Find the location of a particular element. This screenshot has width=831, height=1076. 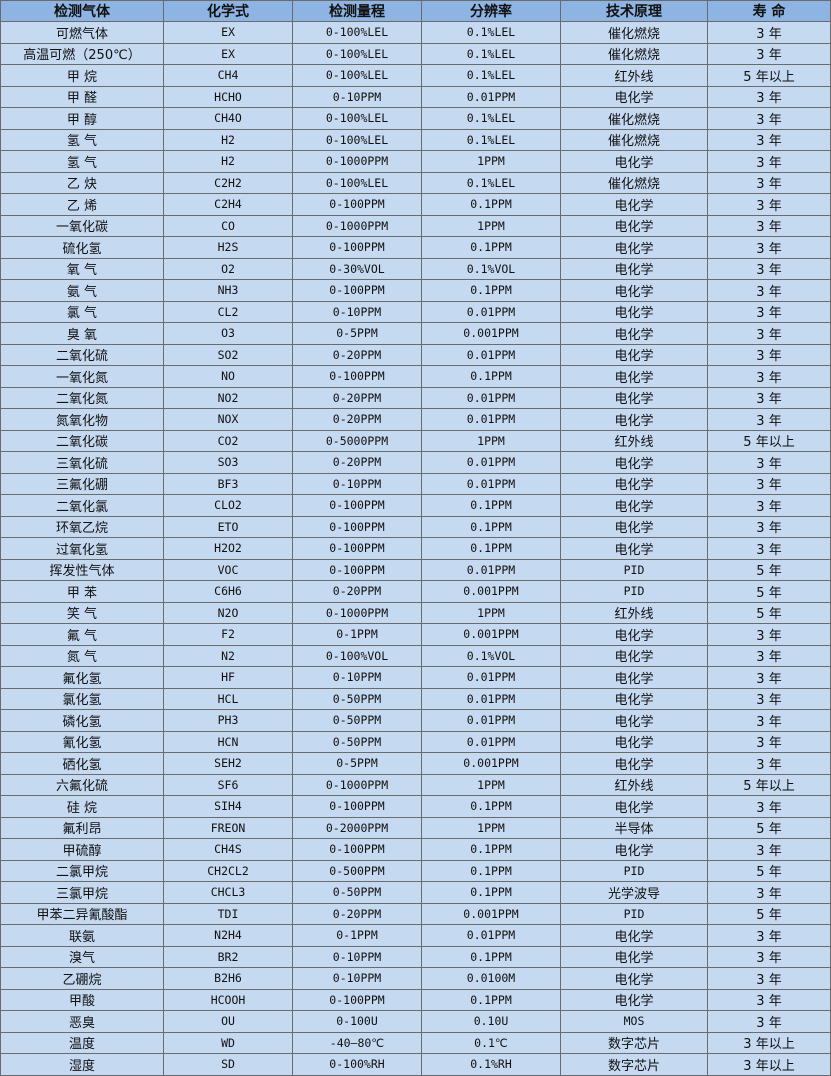

cell-formula: VOC is located at coordinates (228, 569).